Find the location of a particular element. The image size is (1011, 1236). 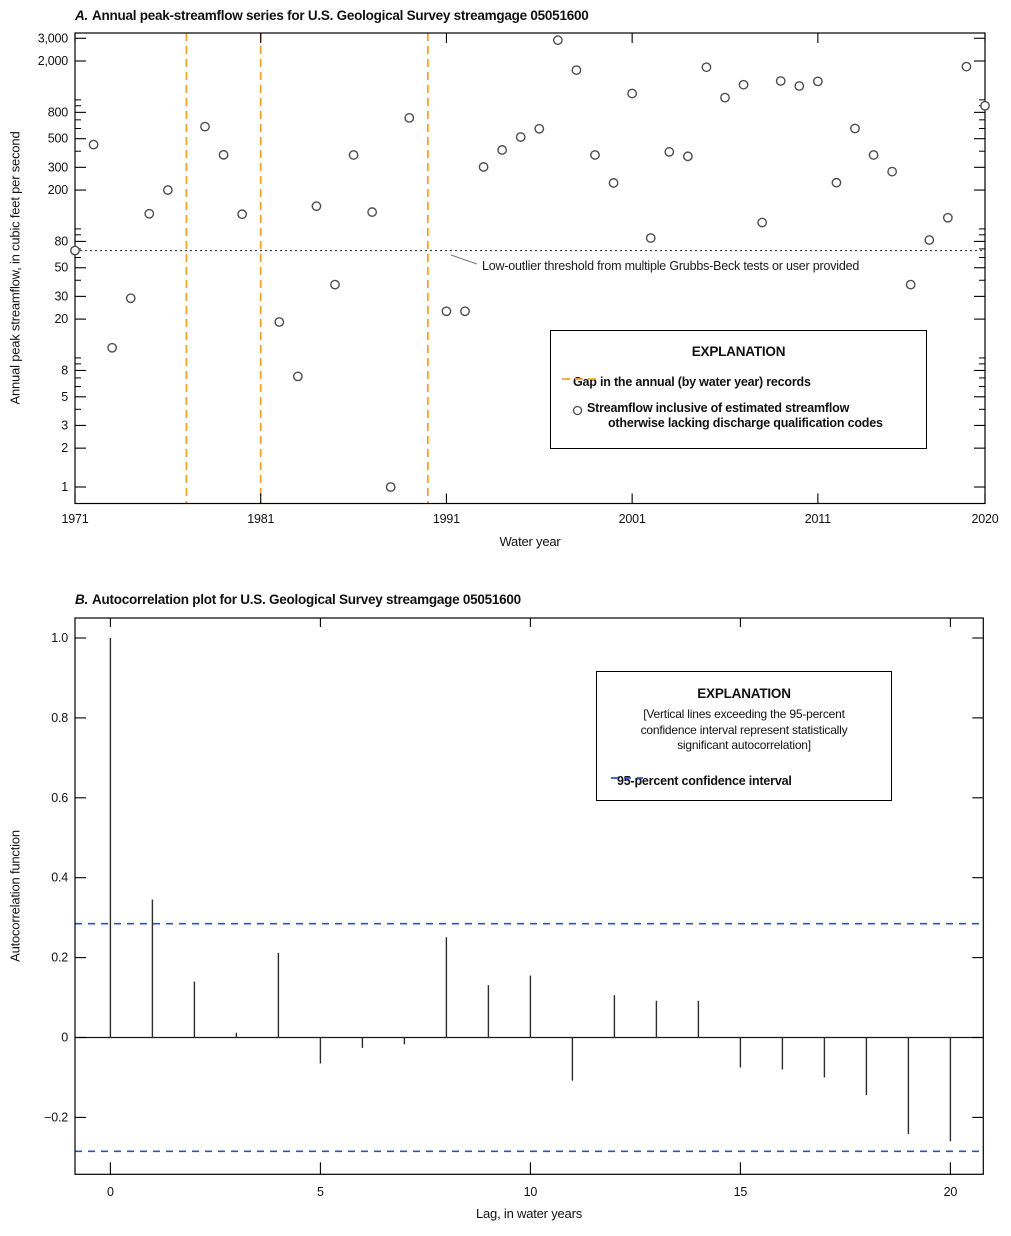

y-tick-label: 0.8 is located at coordinates (59, 718).